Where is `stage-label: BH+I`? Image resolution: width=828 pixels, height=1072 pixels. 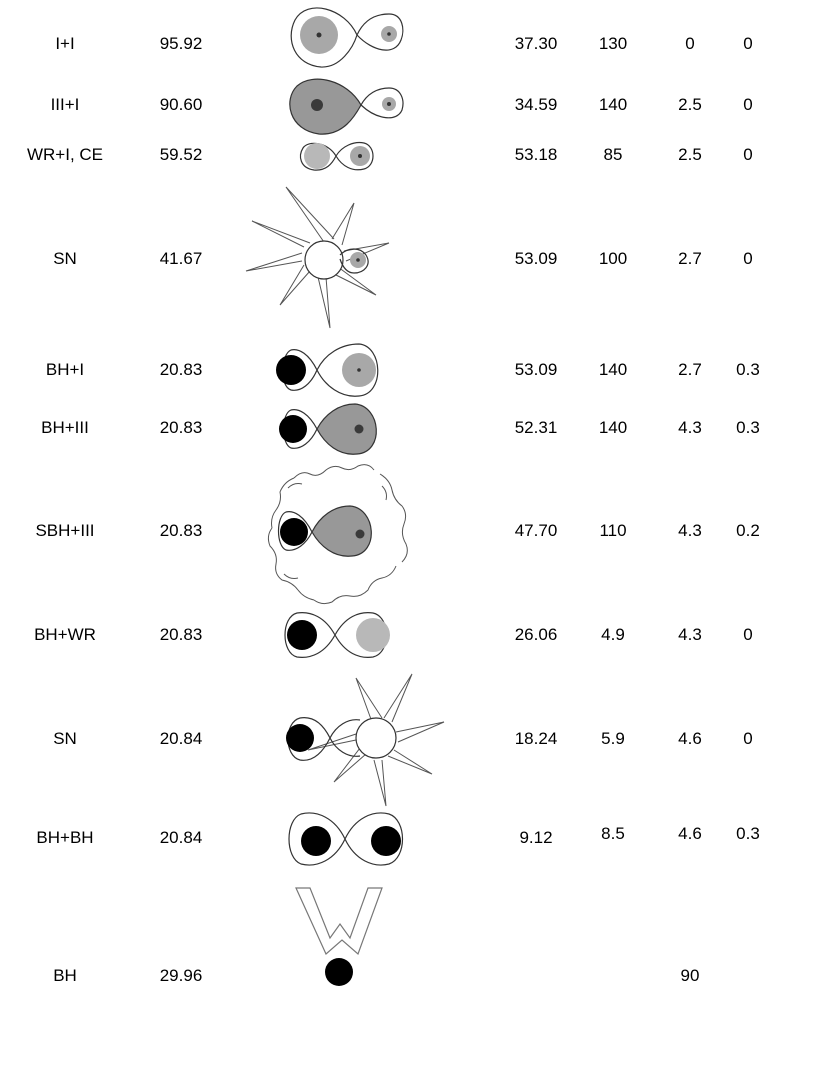
stage-label: BH+I is located at coordinates (65, 369).